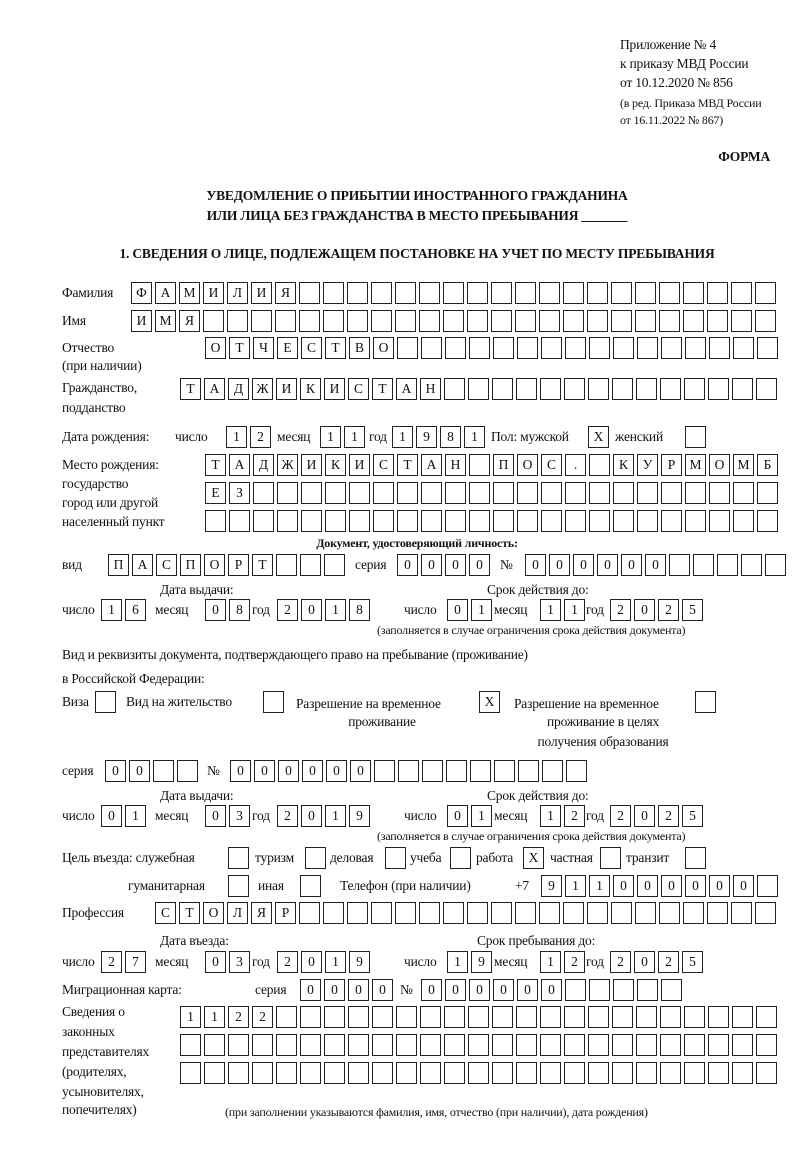 The image size is (800, 1163). I want to click on char-box: 9, so click(359, 816).